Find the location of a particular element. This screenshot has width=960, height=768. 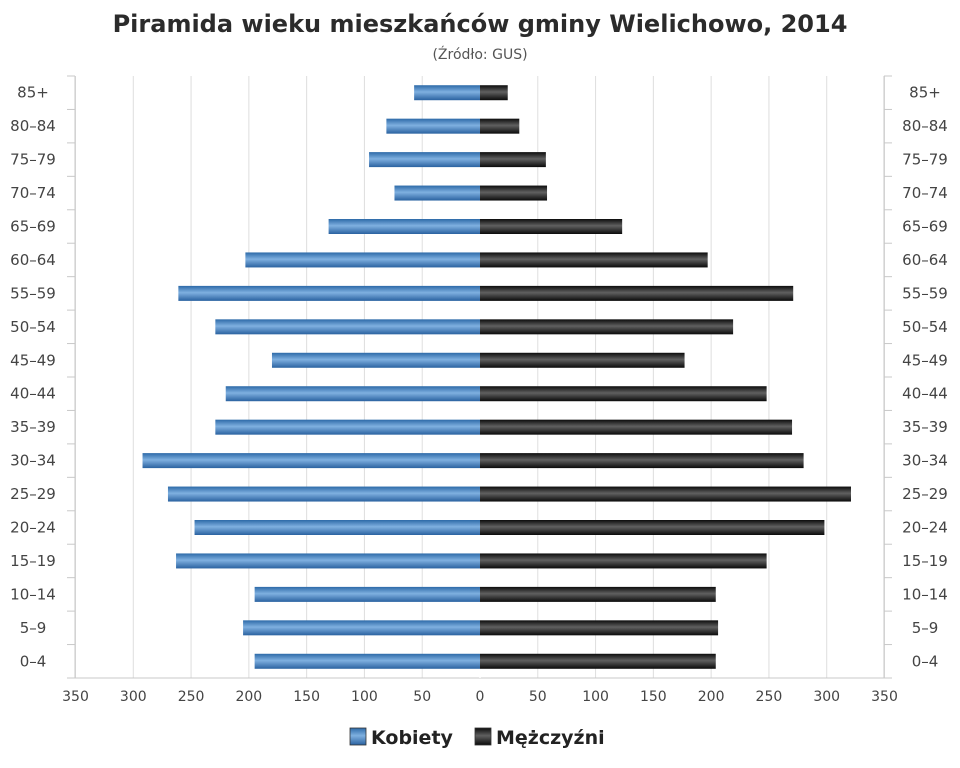

category-label-right: 55–59 is located at coordinates (925, 293).